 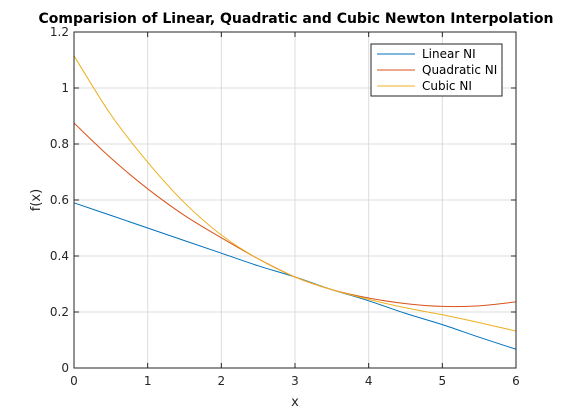 I want to click on x-tick-label: 6, so click(x=516, y=381).